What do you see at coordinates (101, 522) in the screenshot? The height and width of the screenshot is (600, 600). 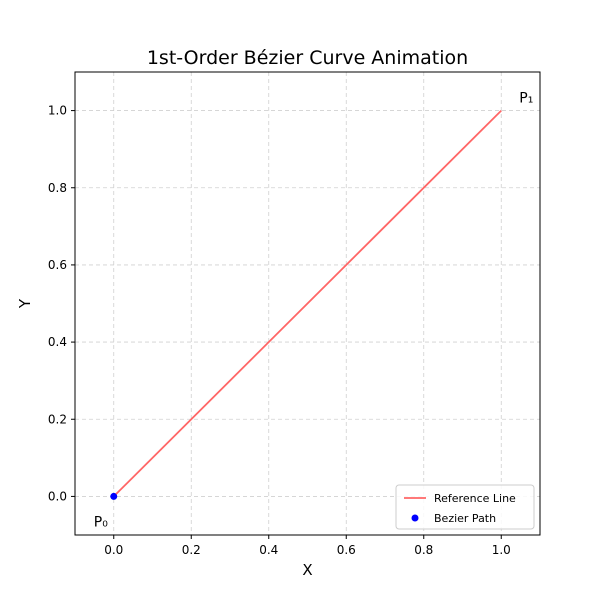 I see `p0-label: P₀` at bounding box center [101, 522].